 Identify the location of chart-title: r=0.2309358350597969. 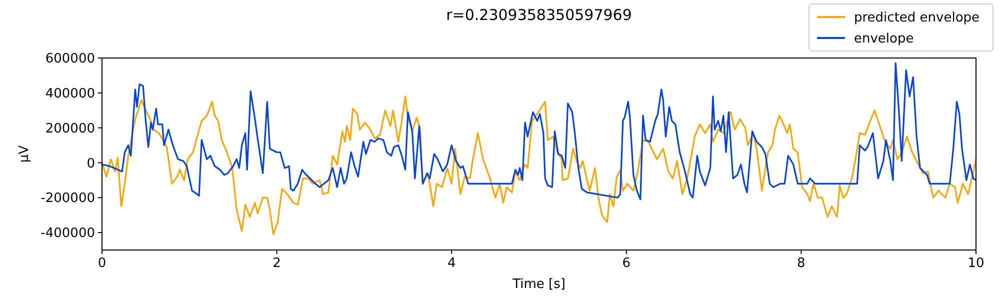
(539, 15).